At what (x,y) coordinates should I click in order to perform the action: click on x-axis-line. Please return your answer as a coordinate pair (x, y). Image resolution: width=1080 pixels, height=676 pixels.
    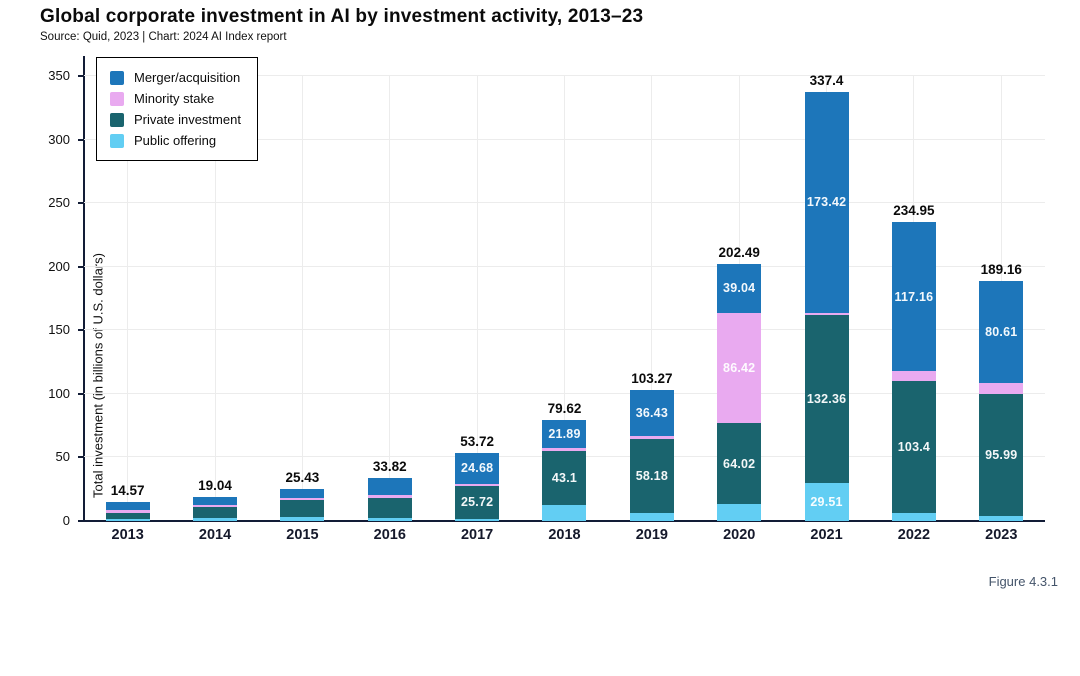
    Looking at the image, I should click on (564, 521).